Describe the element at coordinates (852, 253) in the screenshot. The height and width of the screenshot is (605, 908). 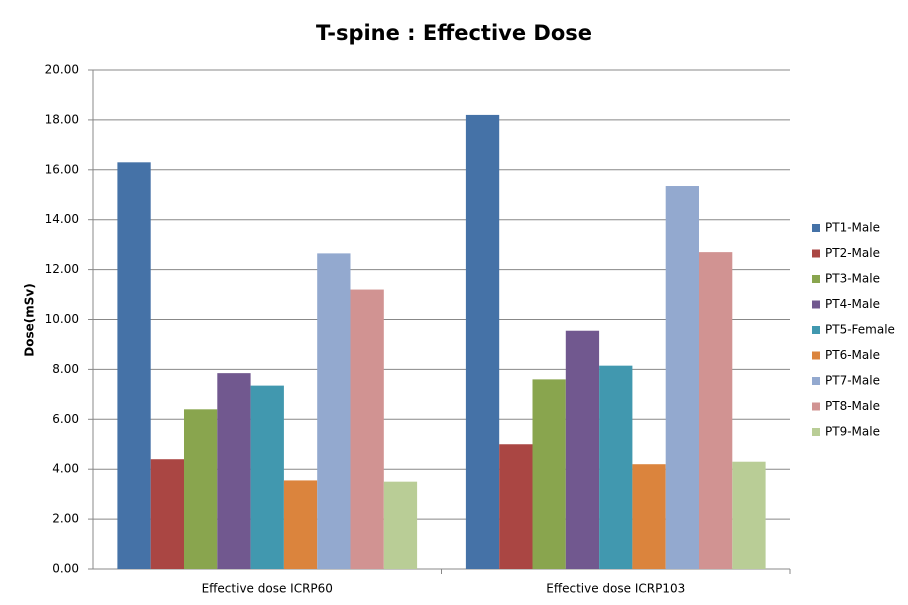
I see `legend-label: PT2-Male` at that location.